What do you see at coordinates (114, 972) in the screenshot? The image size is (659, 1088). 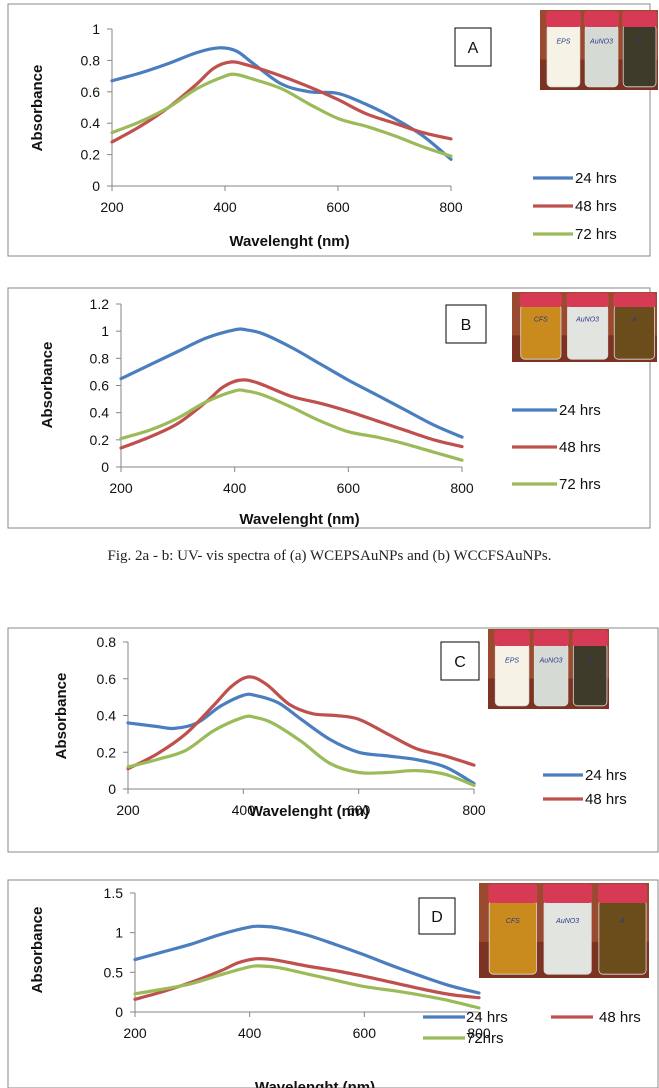 I see `y-tick-label: 0.5` at bounding box center [114, 972].